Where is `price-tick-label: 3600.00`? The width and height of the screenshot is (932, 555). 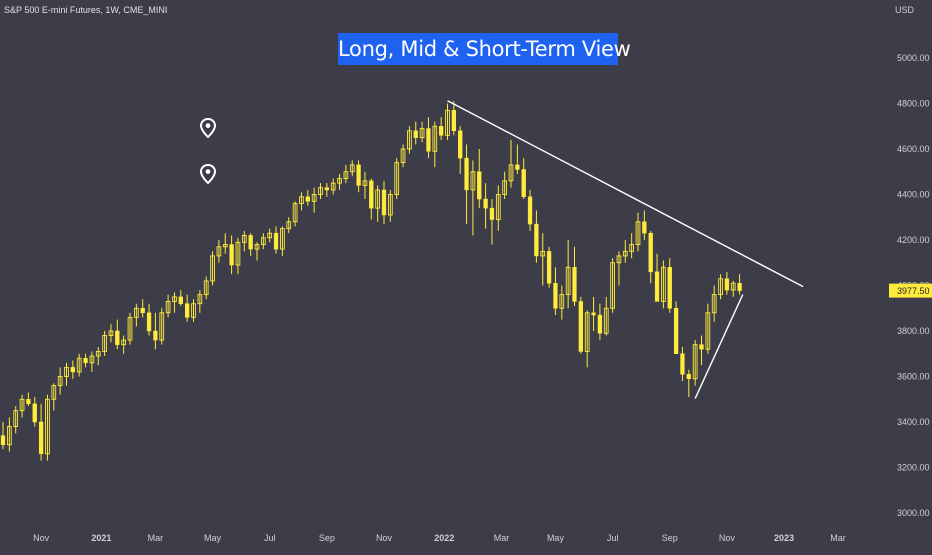
price-tick-label: 3600.00 is located at coordinates (913, 377).